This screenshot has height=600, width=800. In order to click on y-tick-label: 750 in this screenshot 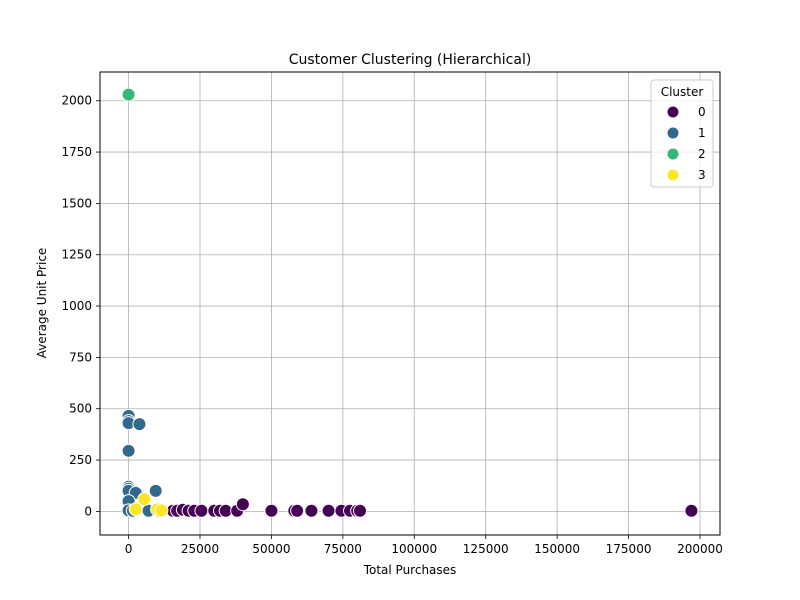, I will do `click(80, 357)`.